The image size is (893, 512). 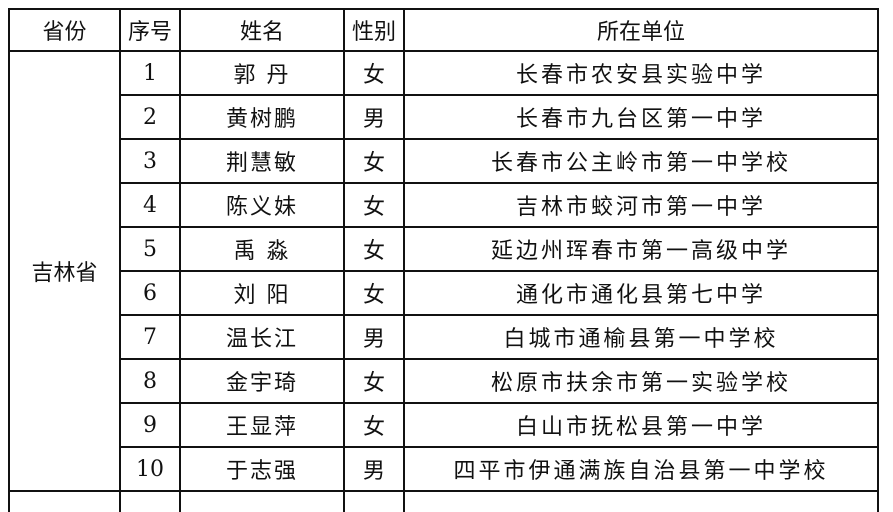 What do you see at coordinates (262, 117) in the screenshot?
I see `name-cell: 黄树鹏` at bounding box center [262, 117].